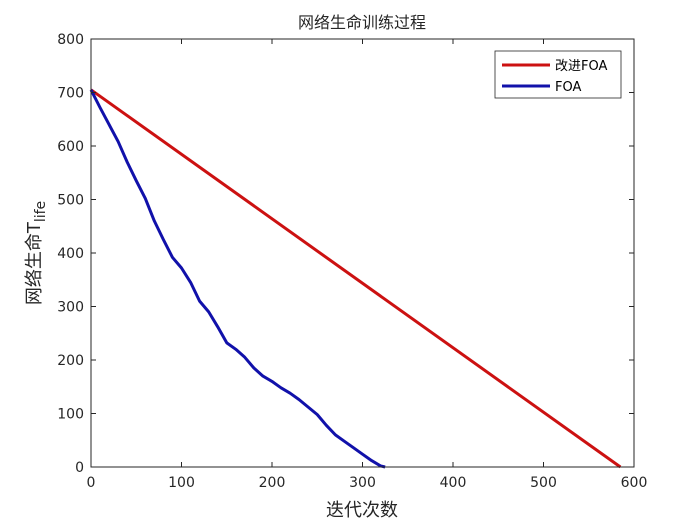 The image size is (700, 525). Describe the element at coordinates (181, 483) in the screenshot. I see `x-tick-label: 100` at that location.